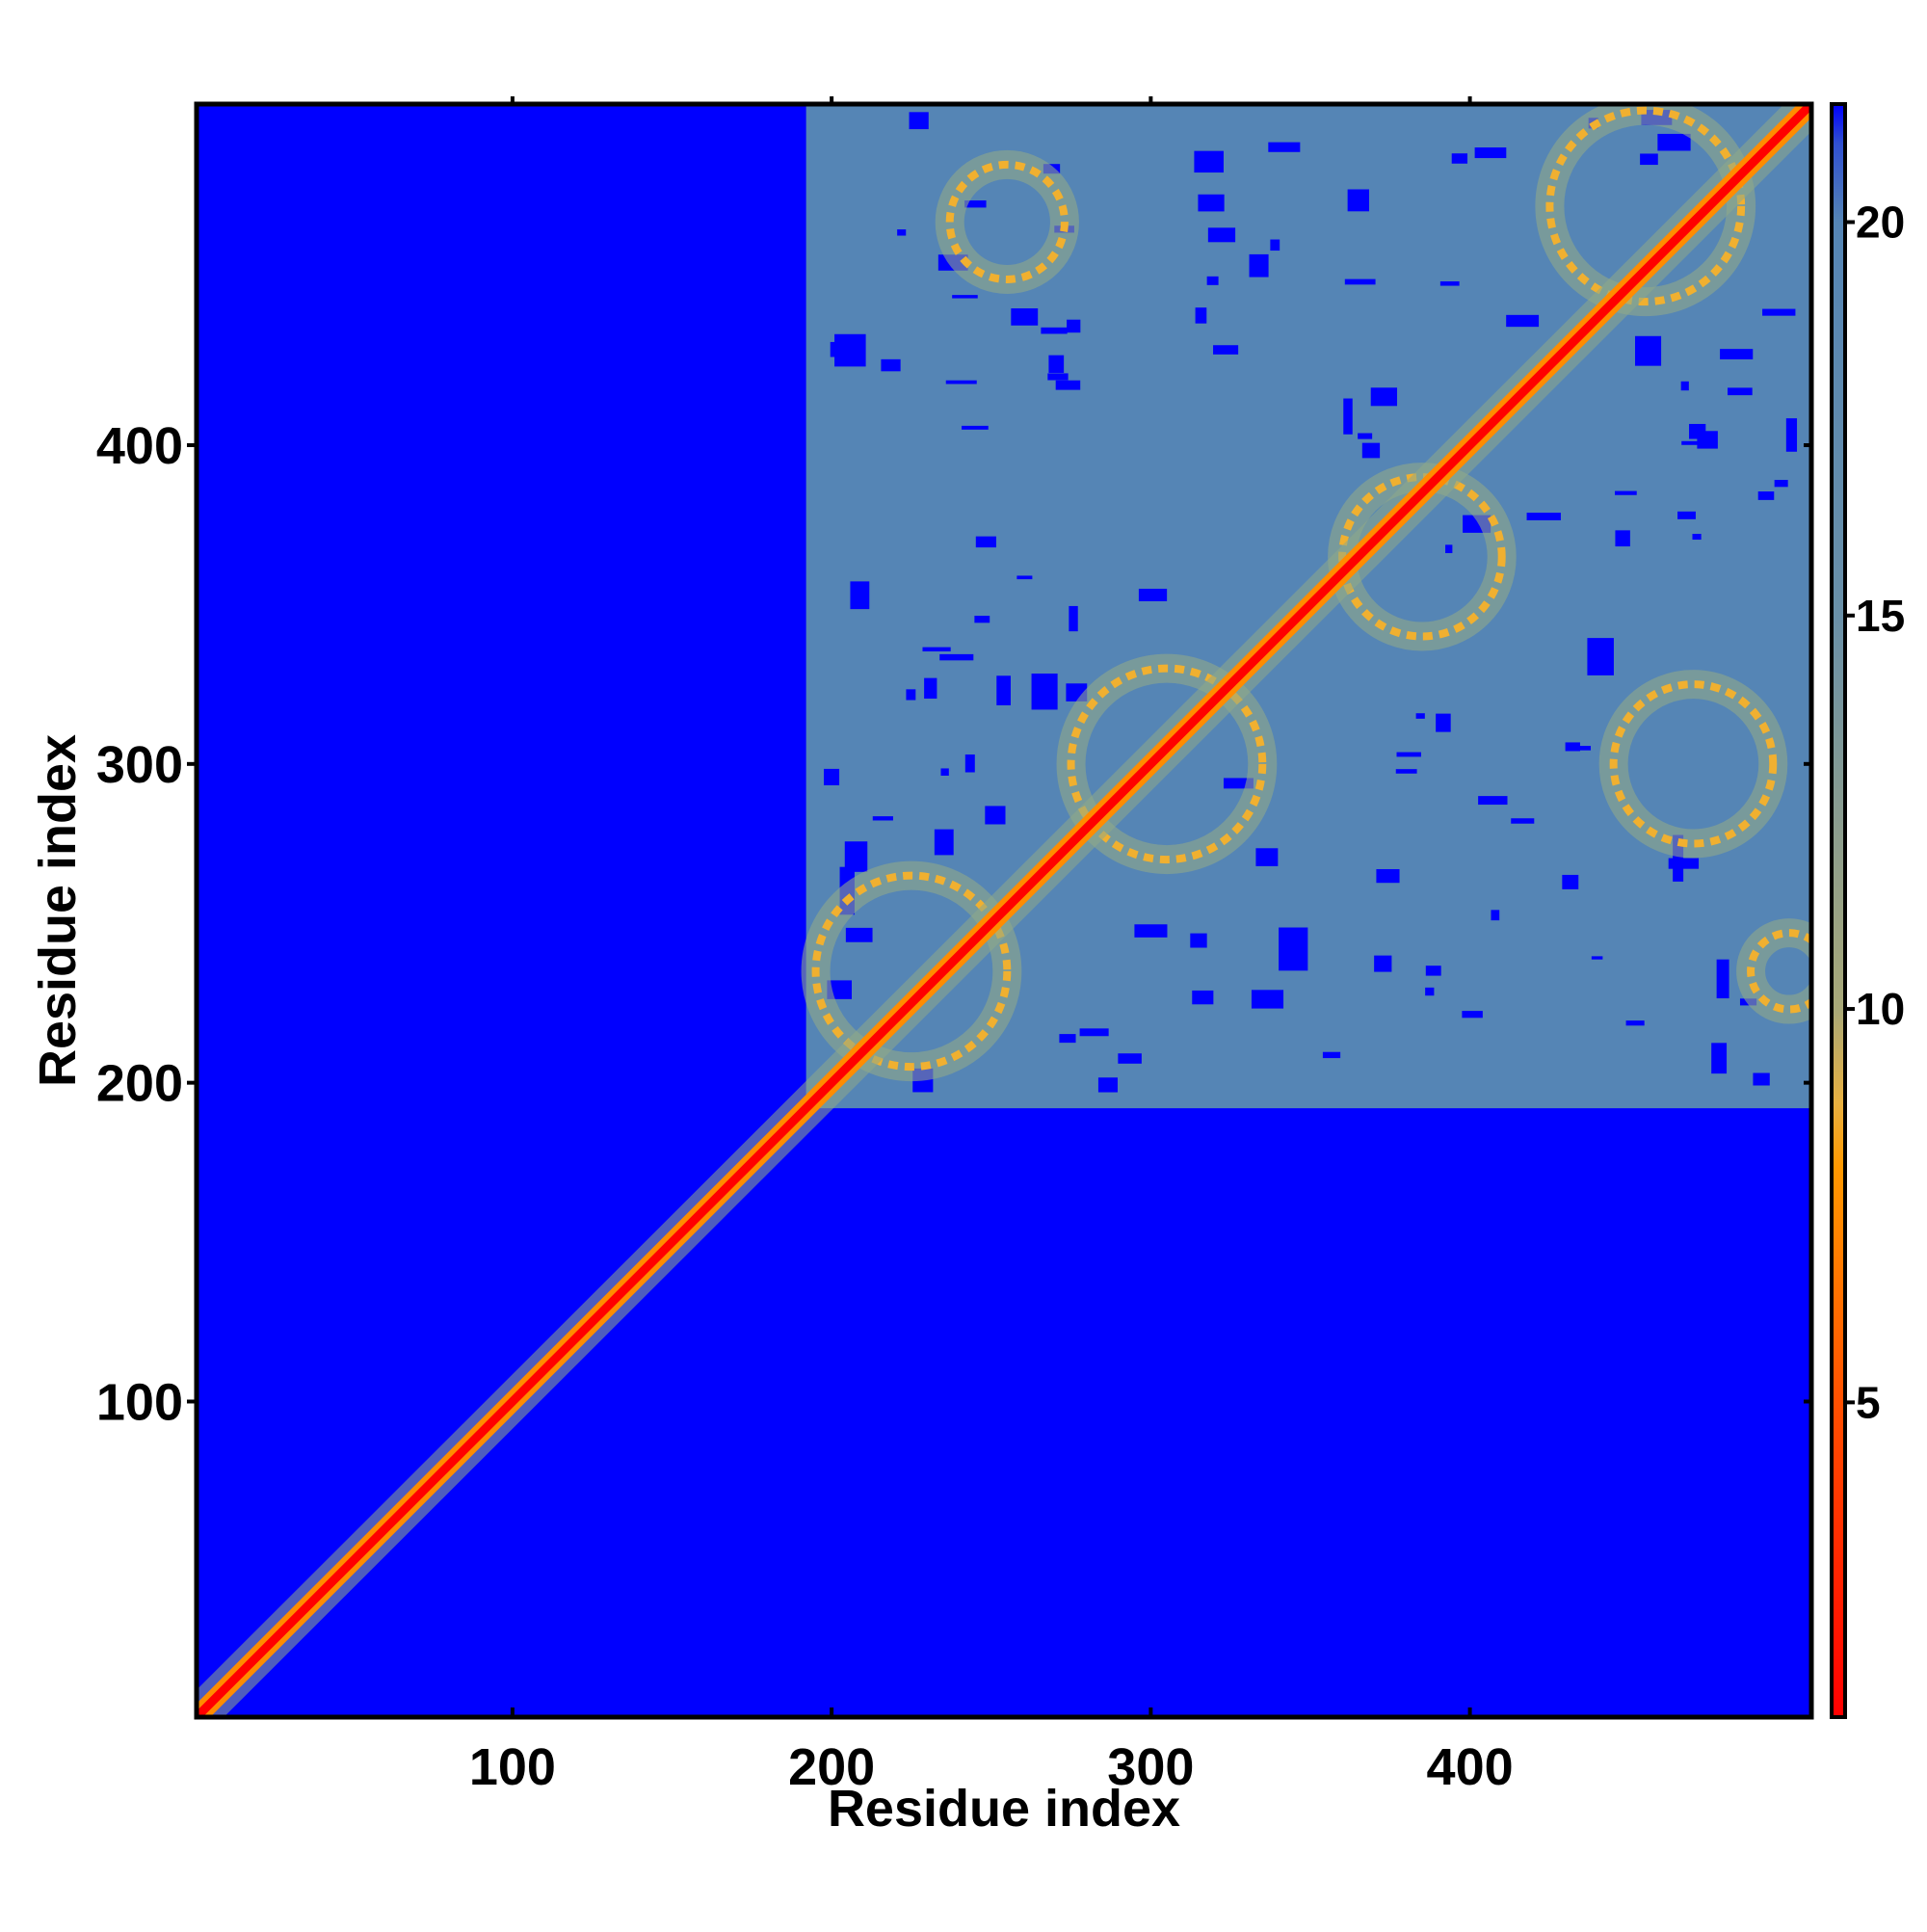 This screenshot has height=1932, width=1927. What do you see at coordinates (1004, 1809) in the screenshot?
I see `x-axis-label: Residue index` at bounding box center [1004, 1809].